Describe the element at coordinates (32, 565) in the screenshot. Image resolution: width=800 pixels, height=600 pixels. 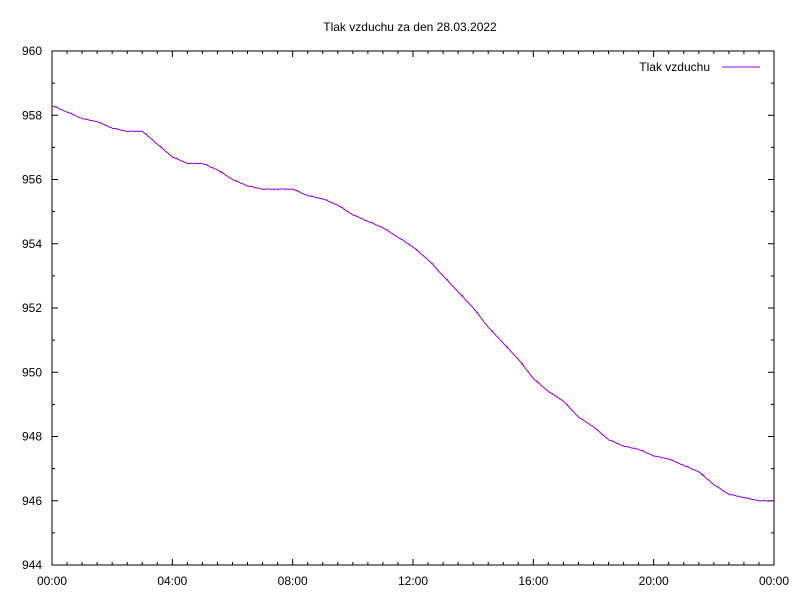
I see `y-tick-label: 944` at that location.